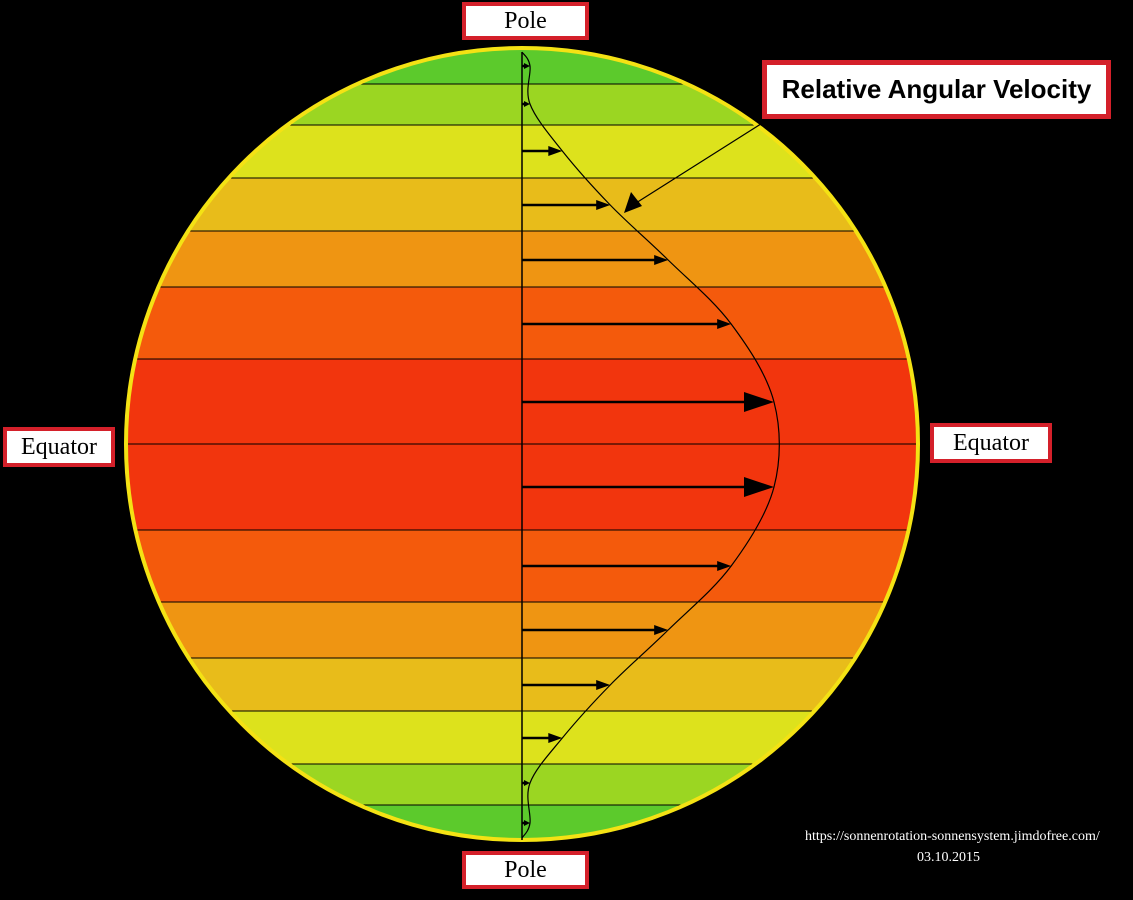  Describe the element at coordinates (525, 21) in the screenshot. I see `pole-top-label: Pole` at that location.